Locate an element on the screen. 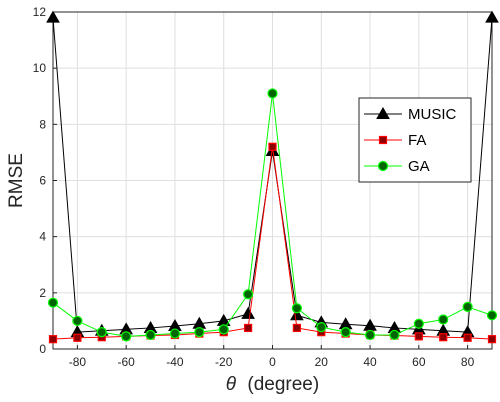 Image resolution: width=500 pixels, height=402 pixels. legend: MUSIC FA GA is located at coordinates (415, 140).